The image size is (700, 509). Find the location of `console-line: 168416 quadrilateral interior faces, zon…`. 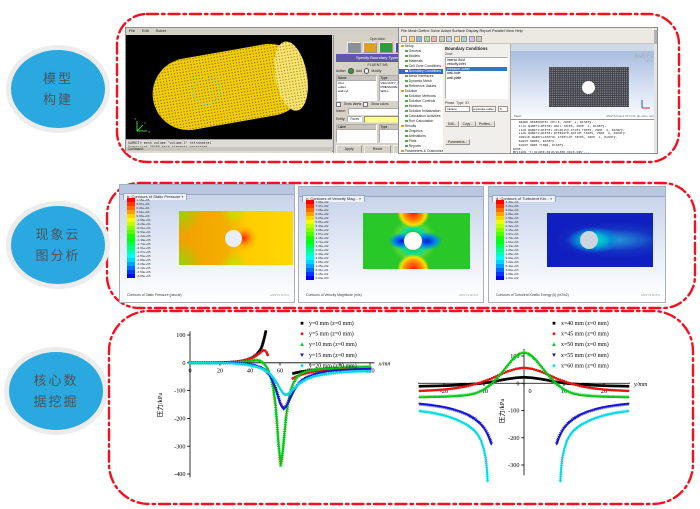

console-line: 168416 quadrilateral interior faces, zon… is located at coordinates (565, 138).